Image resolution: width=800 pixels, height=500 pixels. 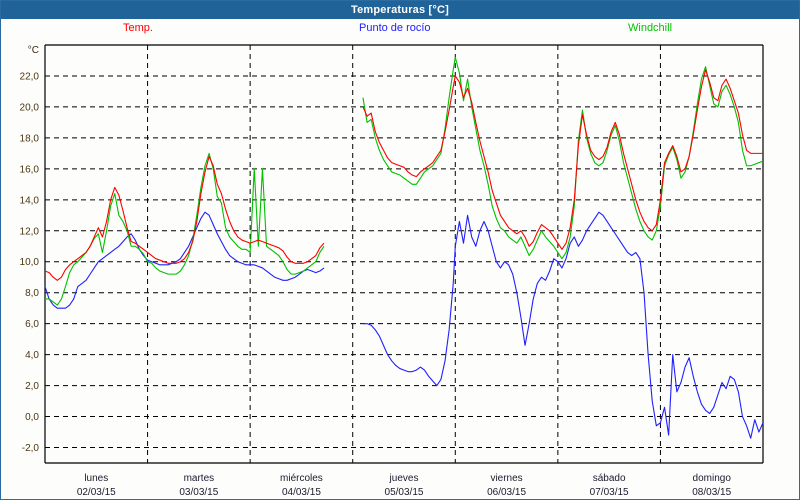 What do you see at coordinates (711, 492) in the screenshot?
I see `x-tick-label-date: 08/03/15` at bounding box center [711, 492].